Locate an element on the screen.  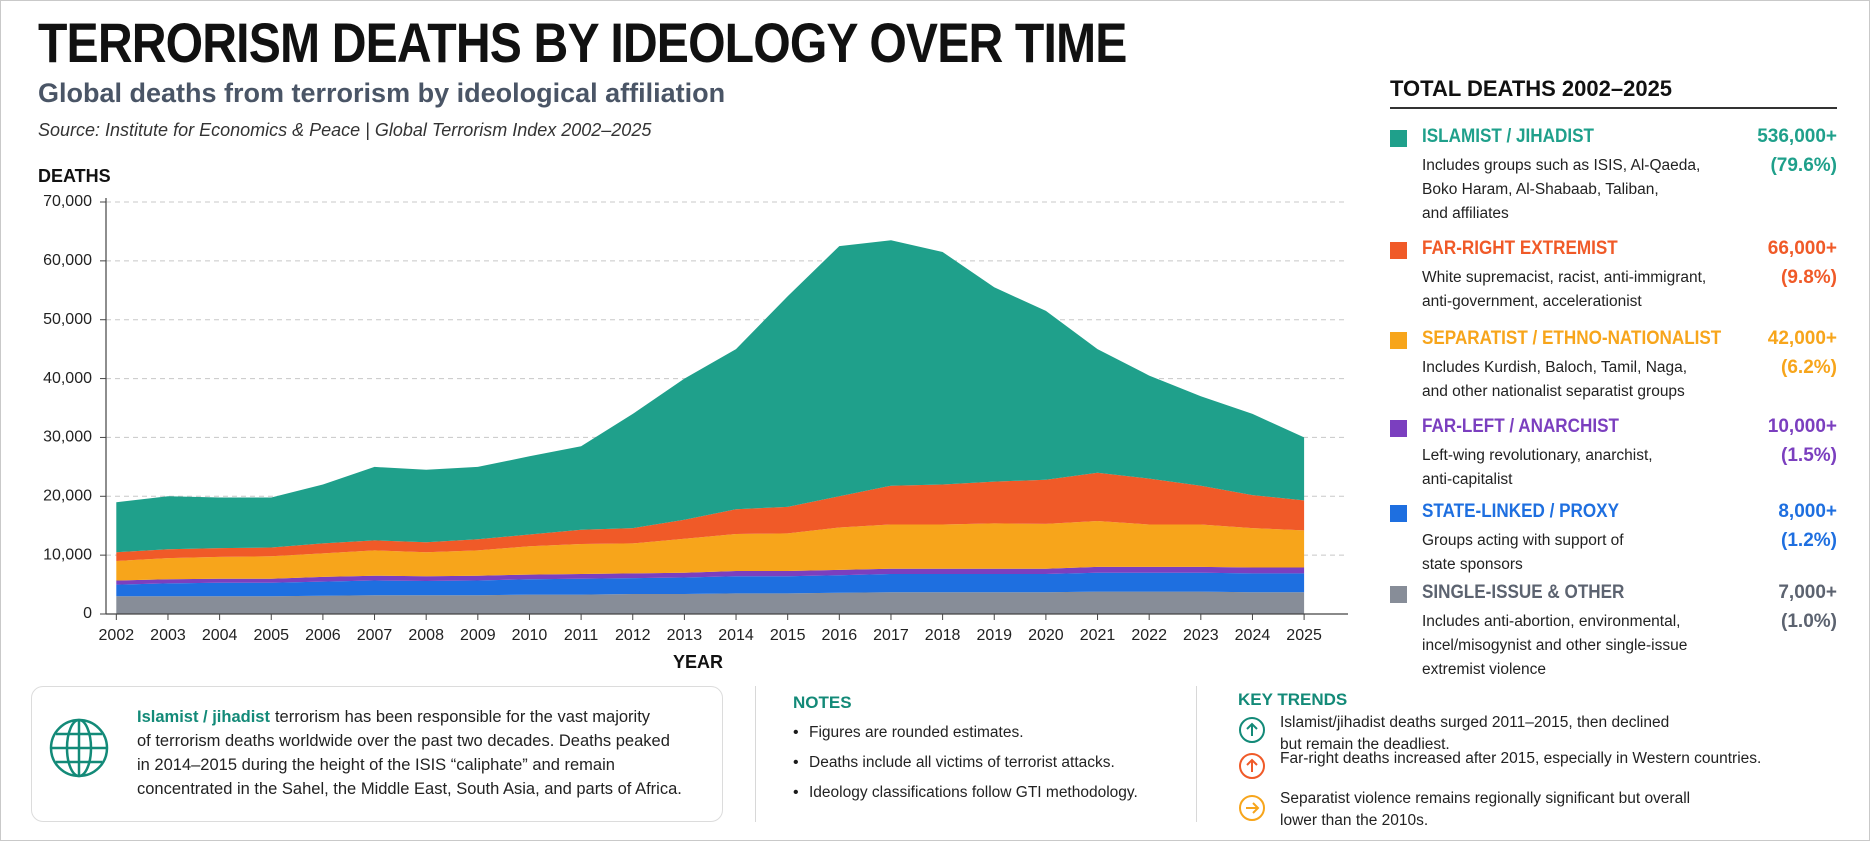
legend-share: (1.5%) is located at coordinates (1809, 455).